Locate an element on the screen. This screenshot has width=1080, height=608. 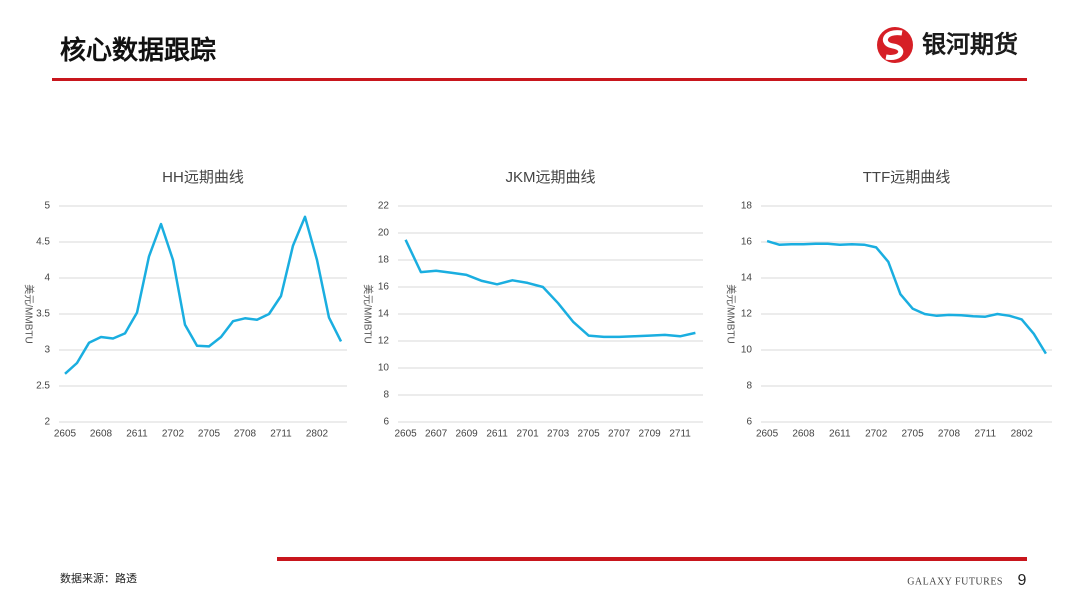
y-tick-label: 22 is located at coordinates (384, 206).